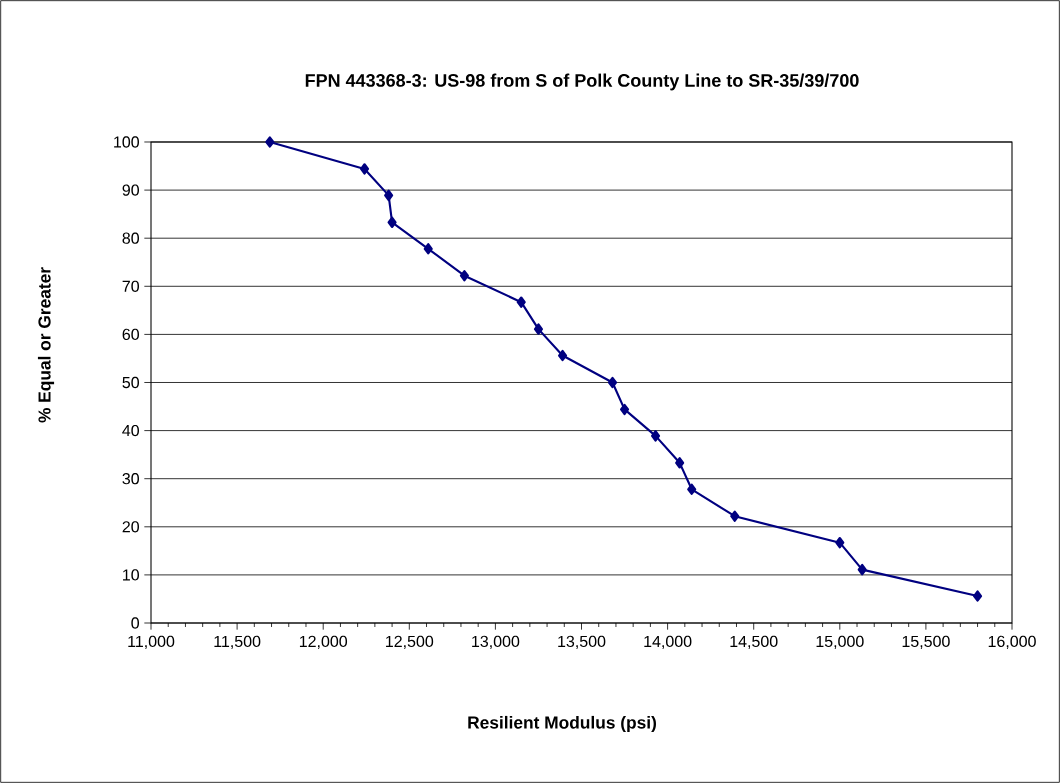  Describe the element at coordinates (582, 82) in the screenshot. I see `chart-title: FPN 443368-3: US-98 from S of Polk County Line to SR-35/39/700` at that location.